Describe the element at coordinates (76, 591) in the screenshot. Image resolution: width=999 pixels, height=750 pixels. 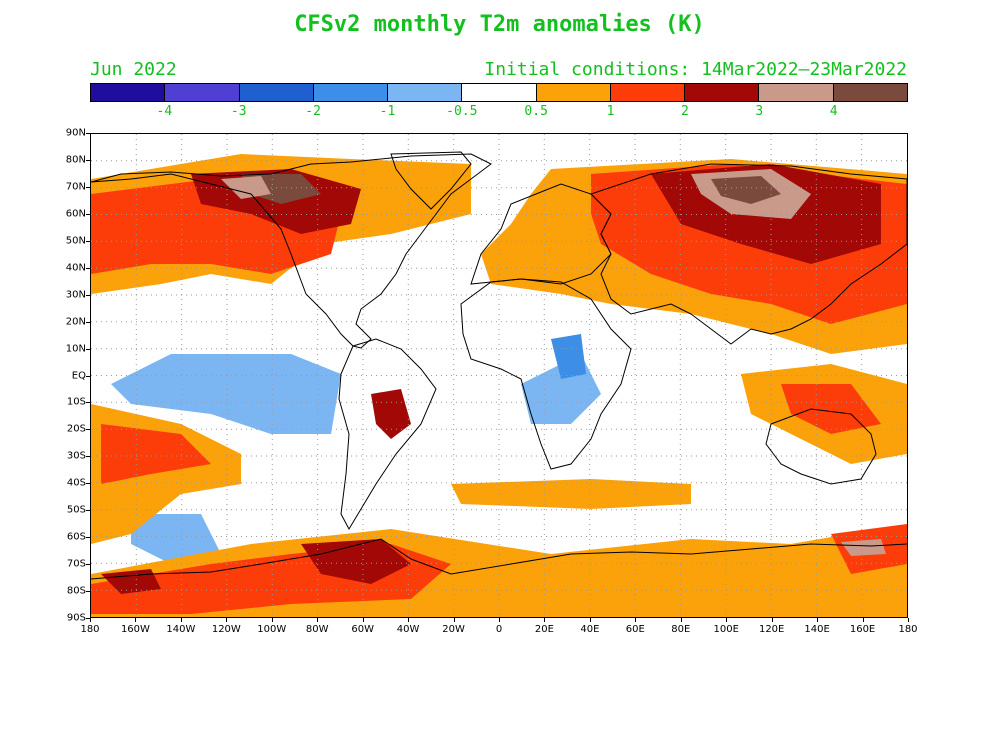
I see `latitude-label: 80S` at that location.